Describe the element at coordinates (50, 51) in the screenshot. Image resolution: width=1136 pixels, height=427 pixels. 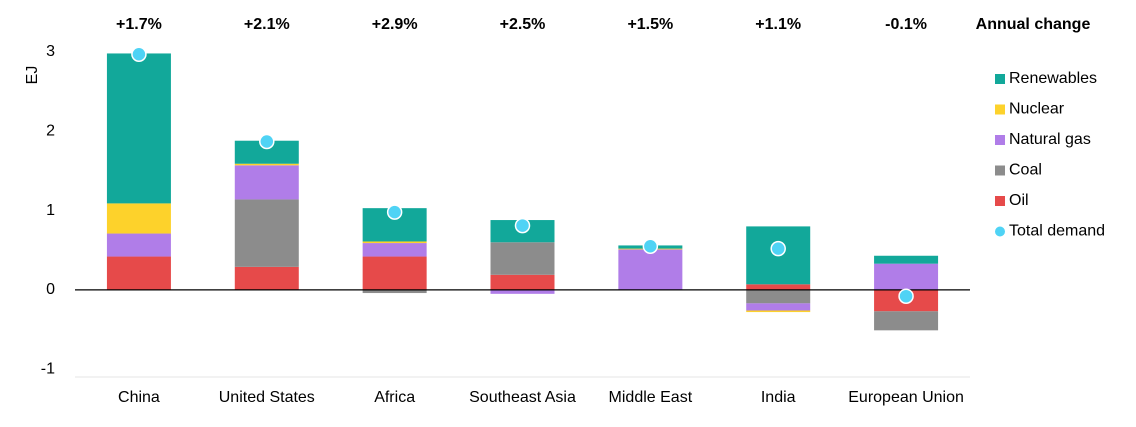
I see `y-tick-label: 3` at that location.